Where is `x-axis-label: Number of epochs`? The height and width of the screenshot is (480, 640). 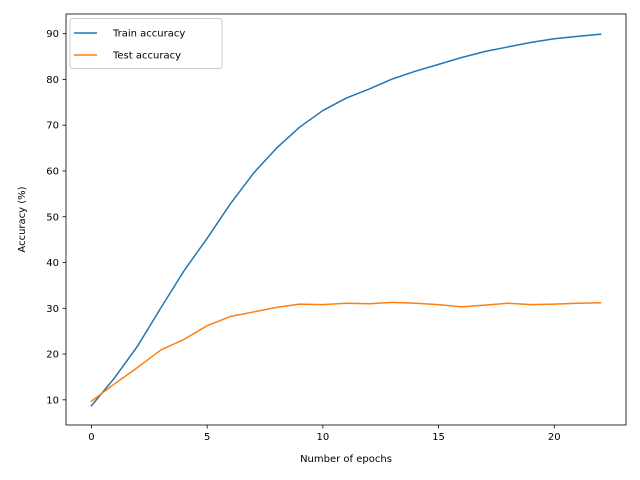 x-axis-label: Number of epochs is located at coordinates (346, 459).